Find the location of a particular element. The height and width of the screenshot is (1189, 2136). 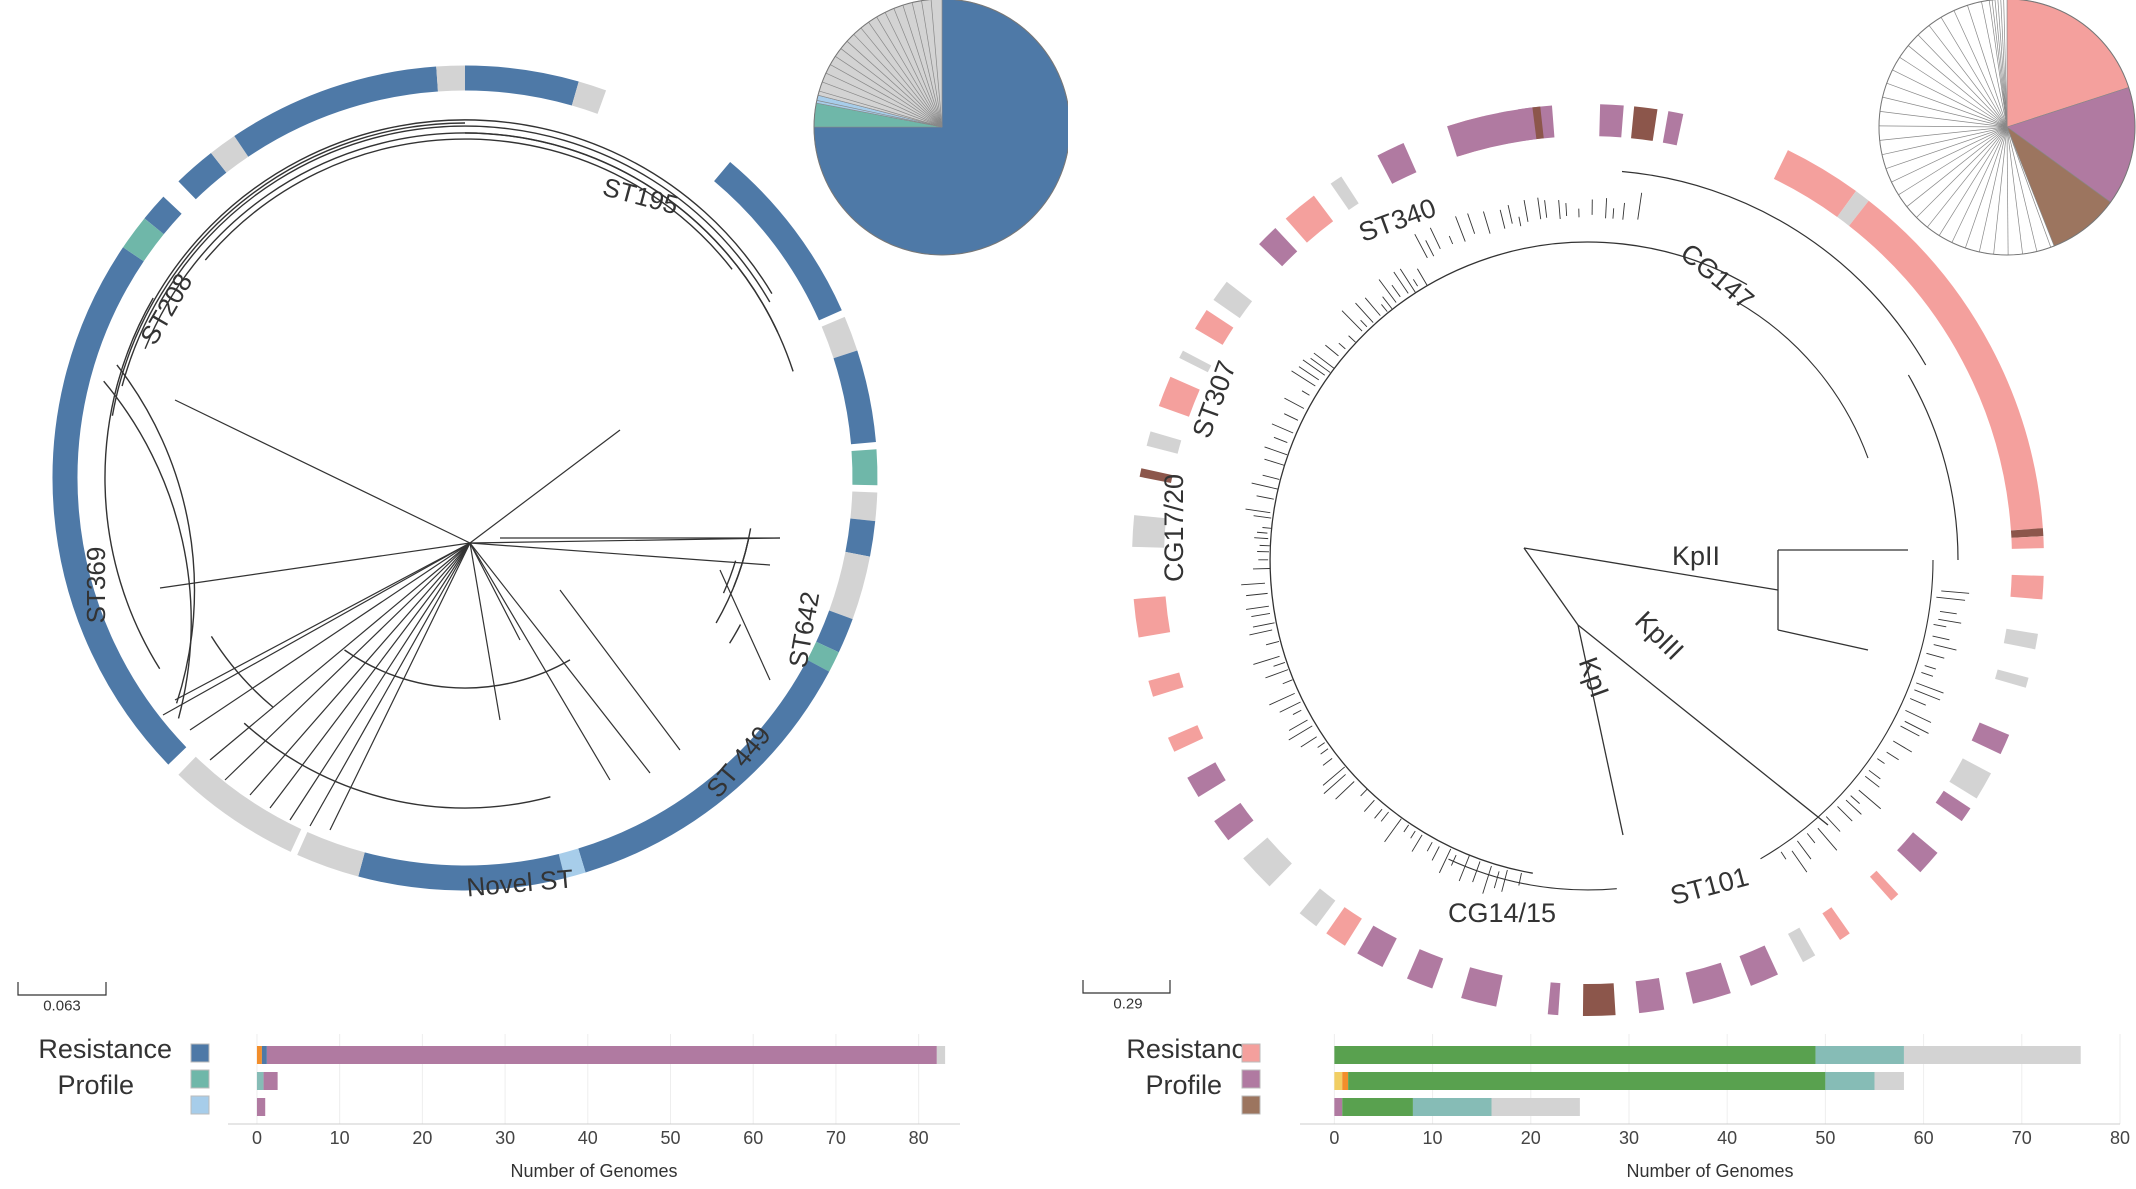

x-tick-label: 20 is located at coordinates (422, 1138).